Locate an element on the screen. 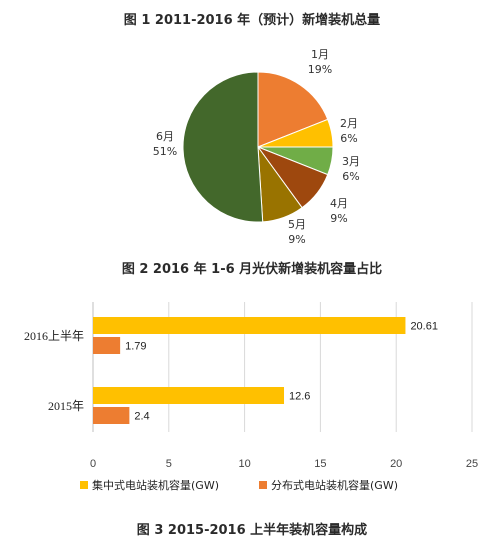  legend-label: 集中式电站装机容量(GW) is located at coordinates (155, 485).